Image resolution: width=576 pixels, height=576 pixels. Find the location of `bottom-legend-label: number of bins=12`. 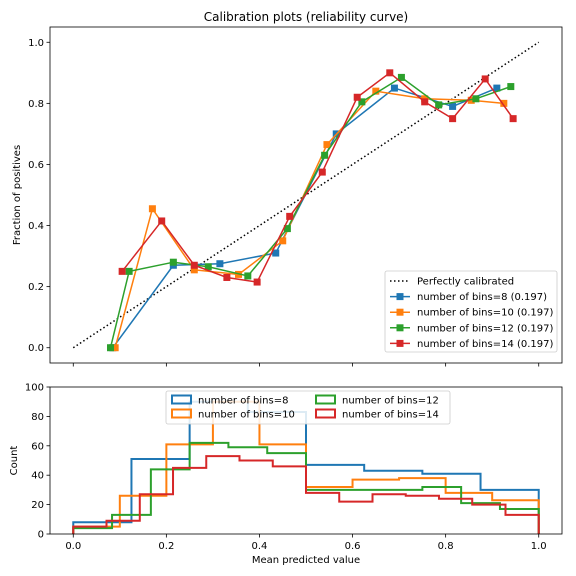

bottom-legend-label: number of bins=12 is located at coordinates (390, 401).